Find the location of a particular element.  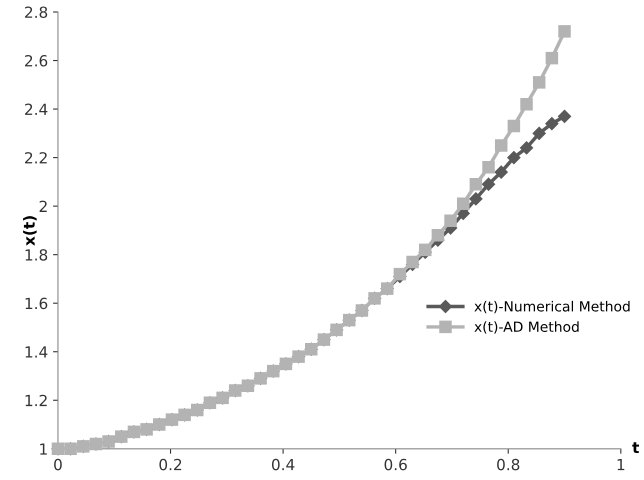

x-tick-label: 0.4 is located at coordinates (283, 464).